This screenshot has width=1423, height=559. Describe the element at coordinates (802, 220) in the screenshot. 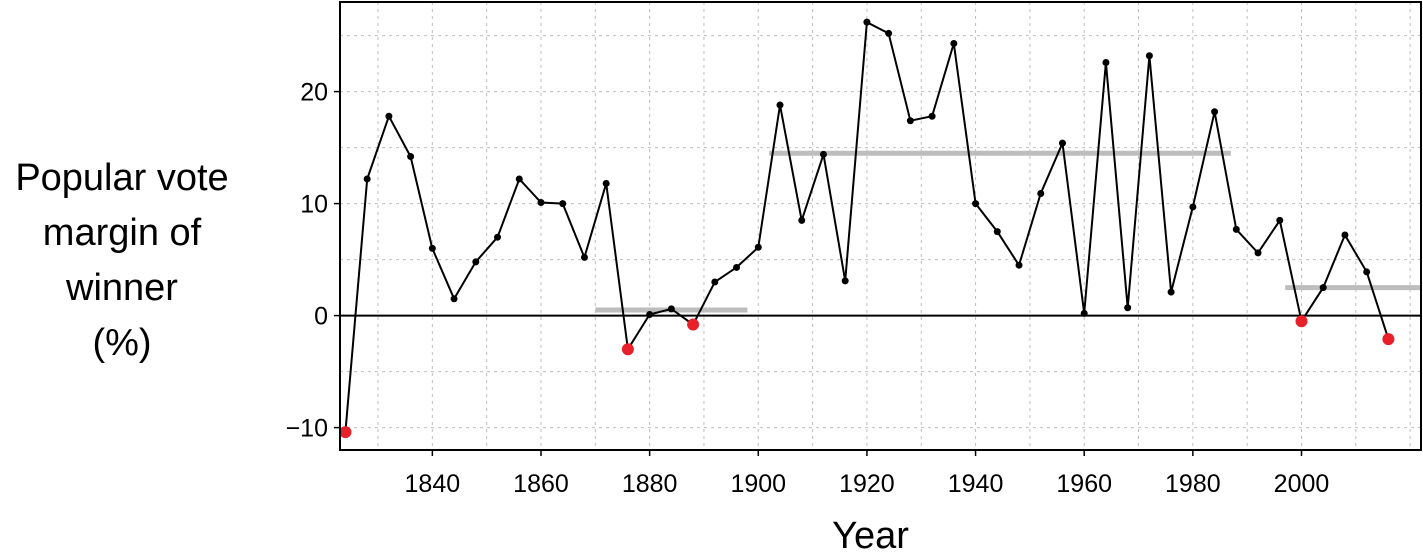

I see `data-point-1908` at that location.